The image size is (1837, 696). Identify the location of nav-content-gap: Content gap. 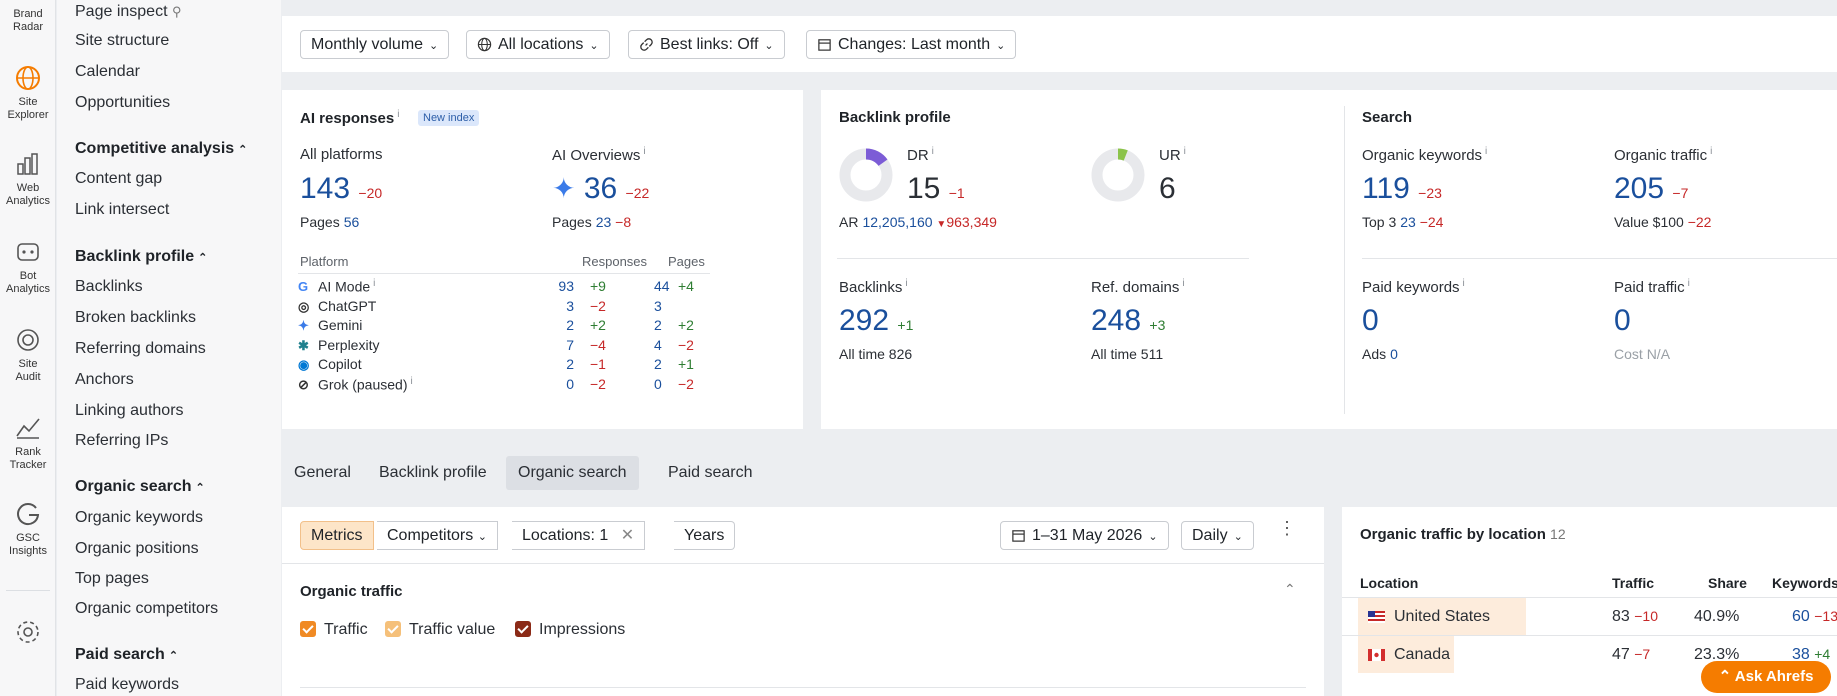
(119, 178).